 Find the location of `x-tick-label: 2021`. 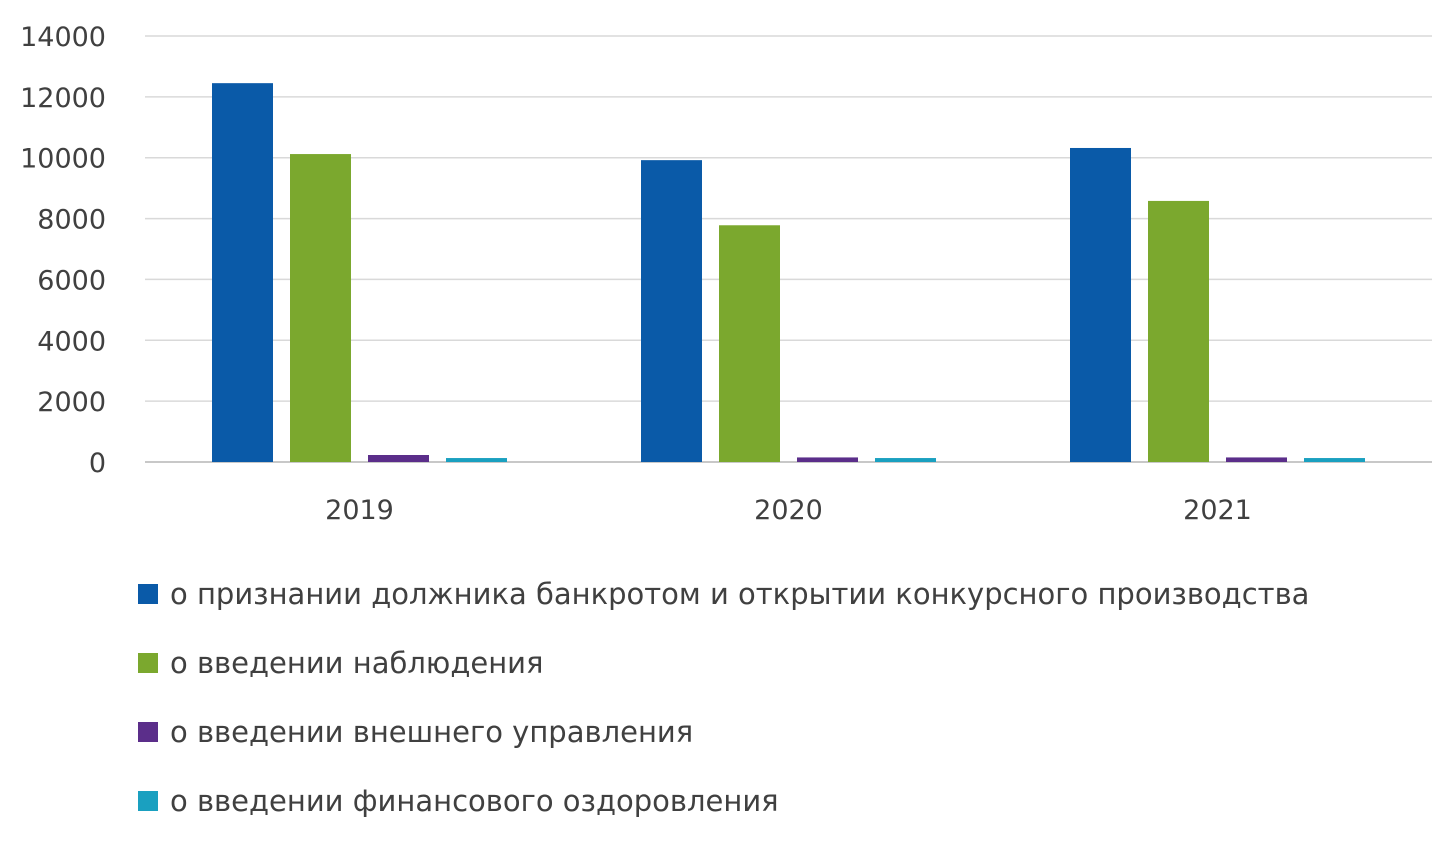

x-tick-label: 2021 is located at coordinates (1217, 510).